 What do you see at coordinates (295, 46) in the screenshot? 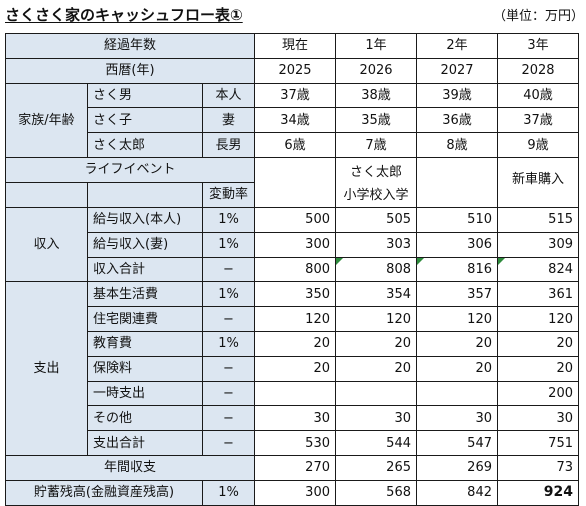
I see `elapsed-cell: 現在` at bounding box center [295, 46].